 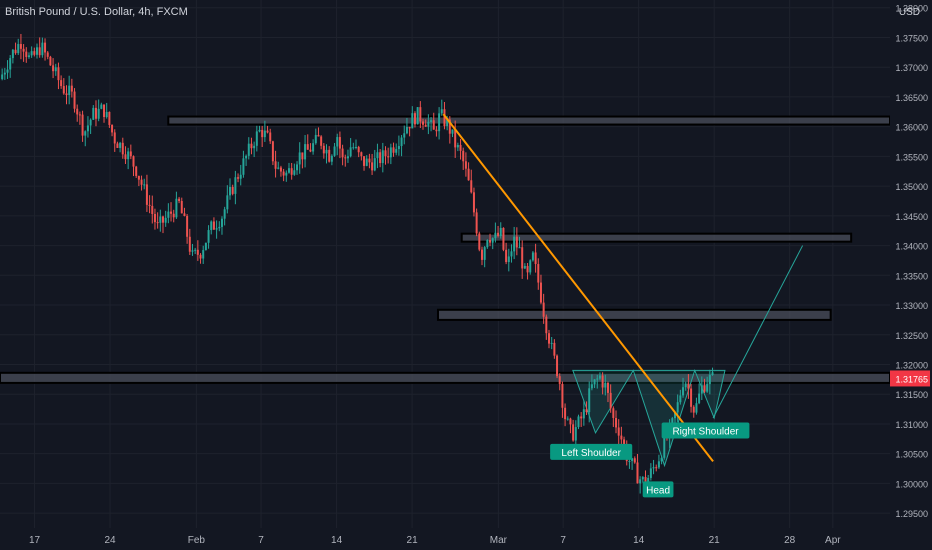 I want to click on projection-line, so click(x=758, y=332).